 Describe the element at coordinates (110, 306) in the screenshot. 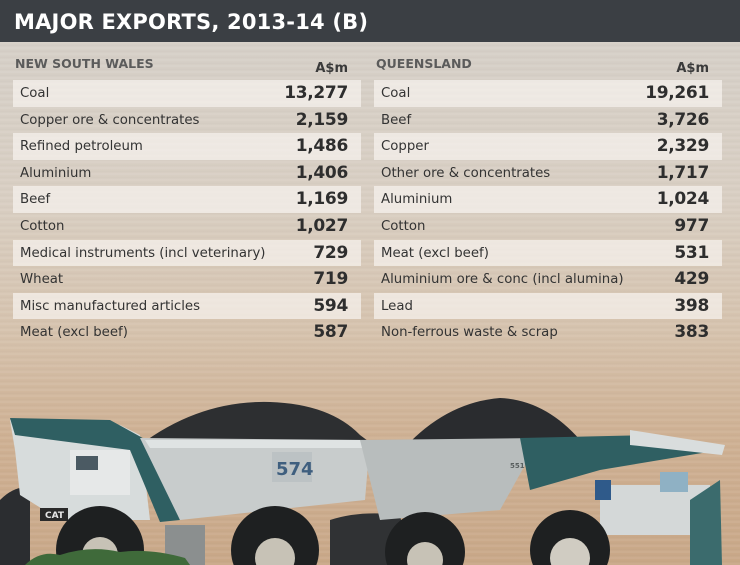

I see `row-label: Misc manufactured articles` at that location.